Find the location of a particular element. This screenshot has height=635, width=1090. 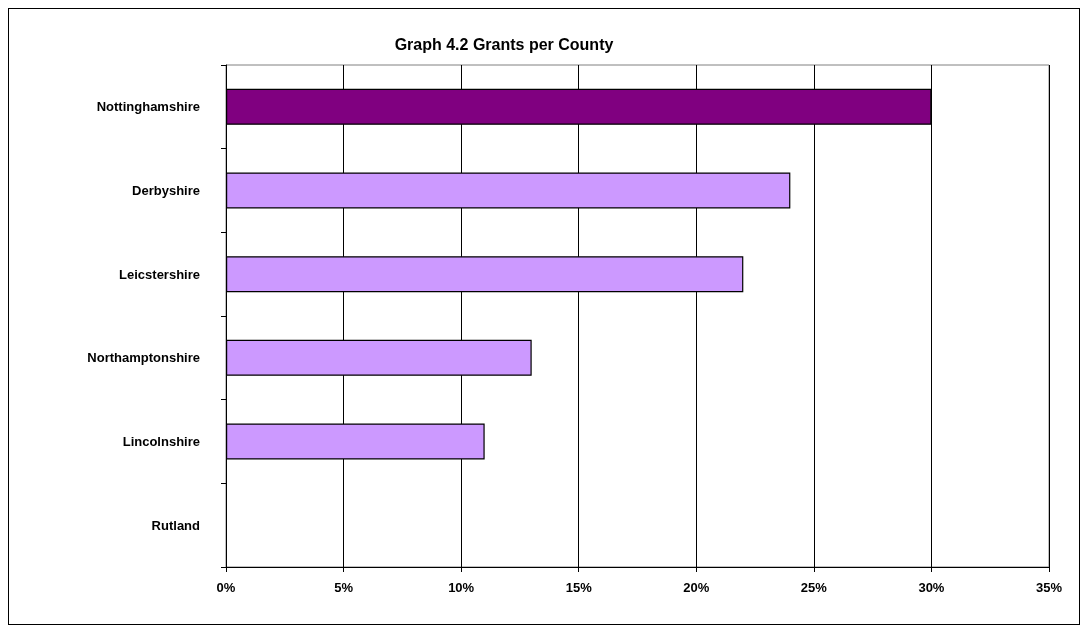

x-tick-label: 5% is located at coordinates (344, 587).